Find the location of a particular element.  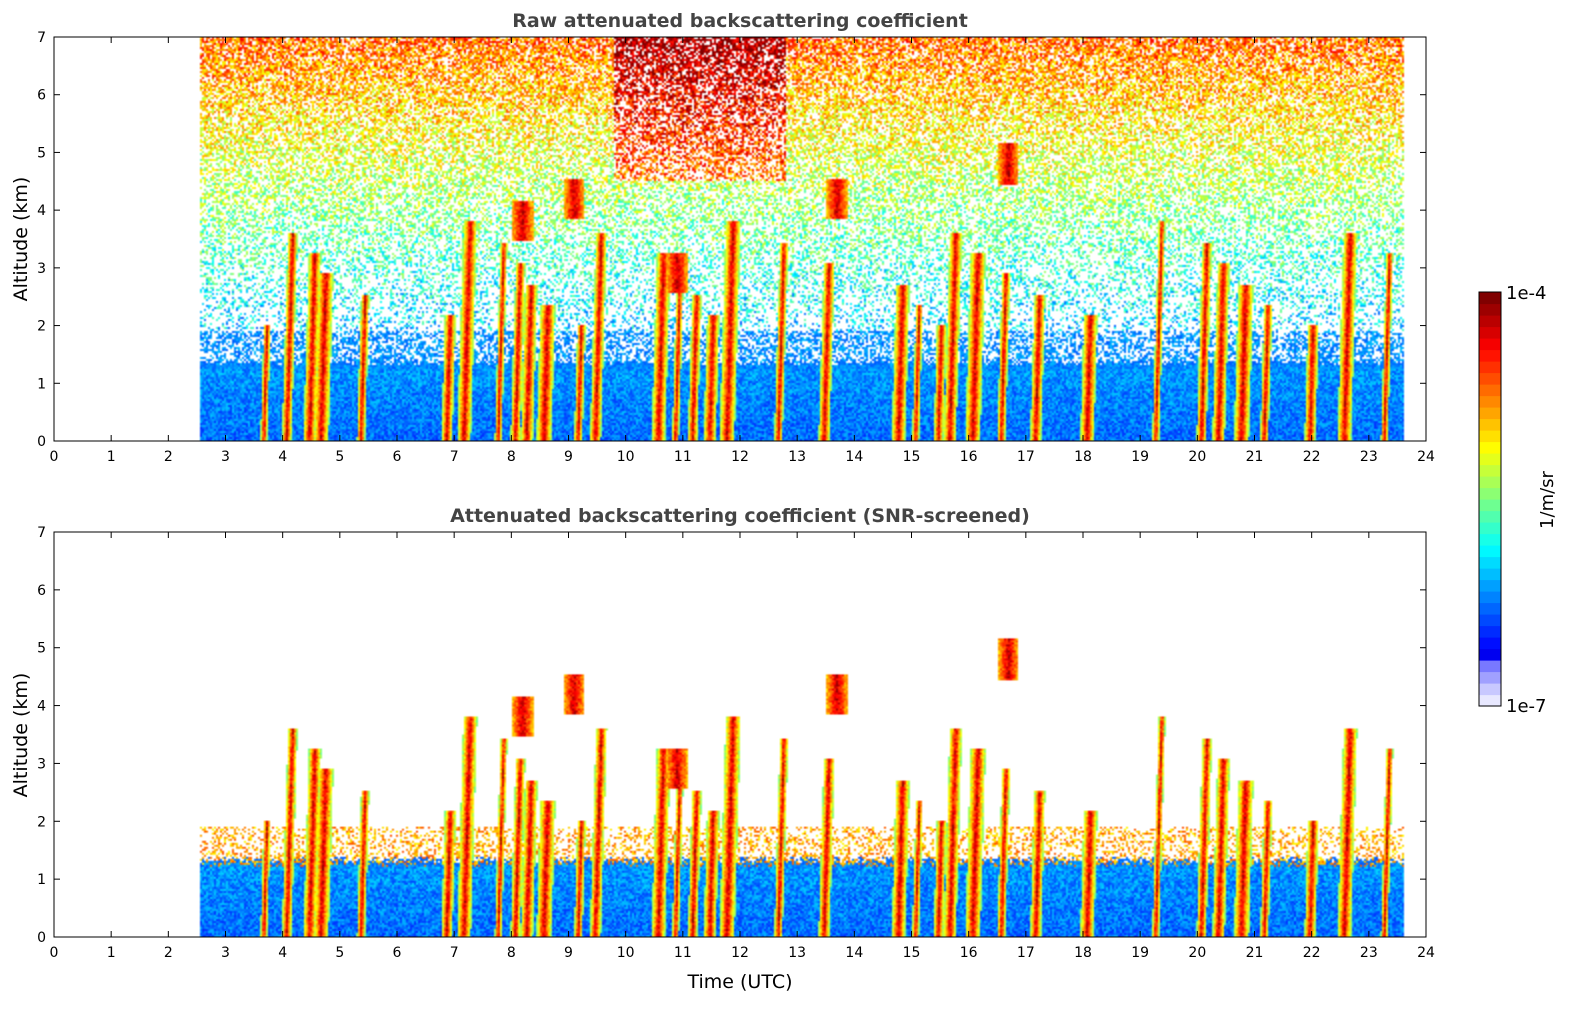

colorbar-gradient is located at coordinates (1490, 499).